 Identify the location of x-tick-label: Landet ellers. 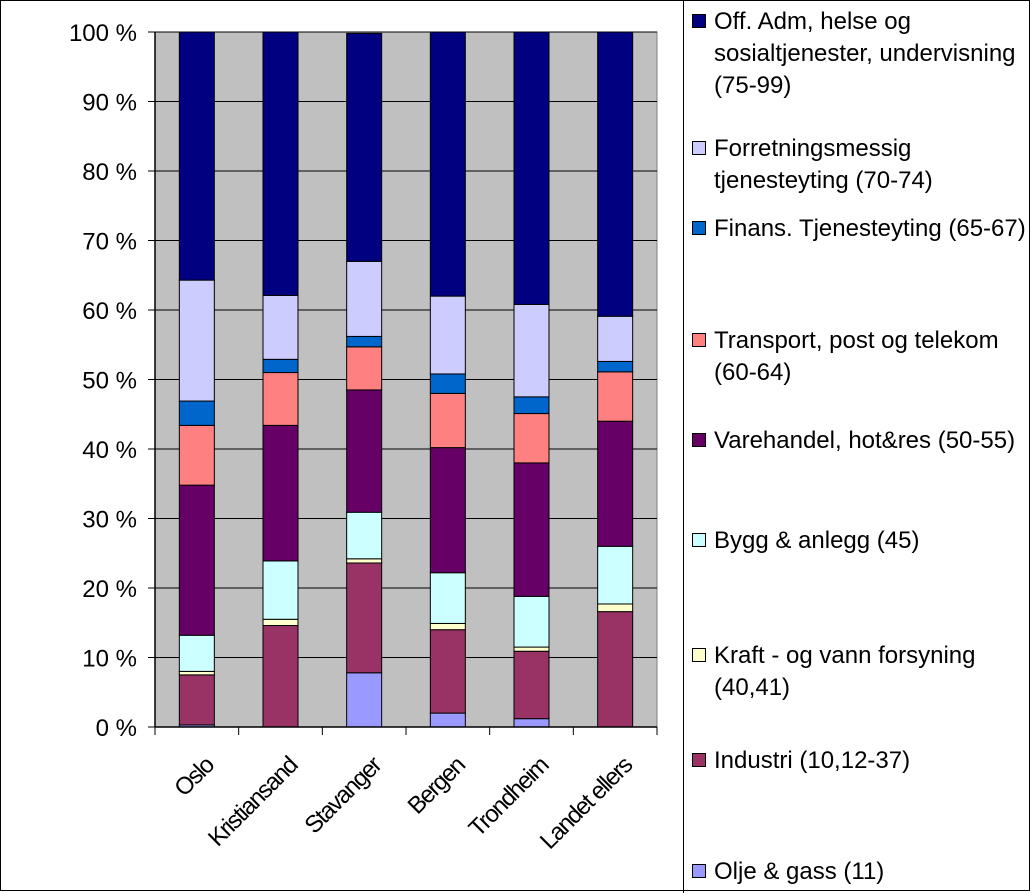
(587, 803).